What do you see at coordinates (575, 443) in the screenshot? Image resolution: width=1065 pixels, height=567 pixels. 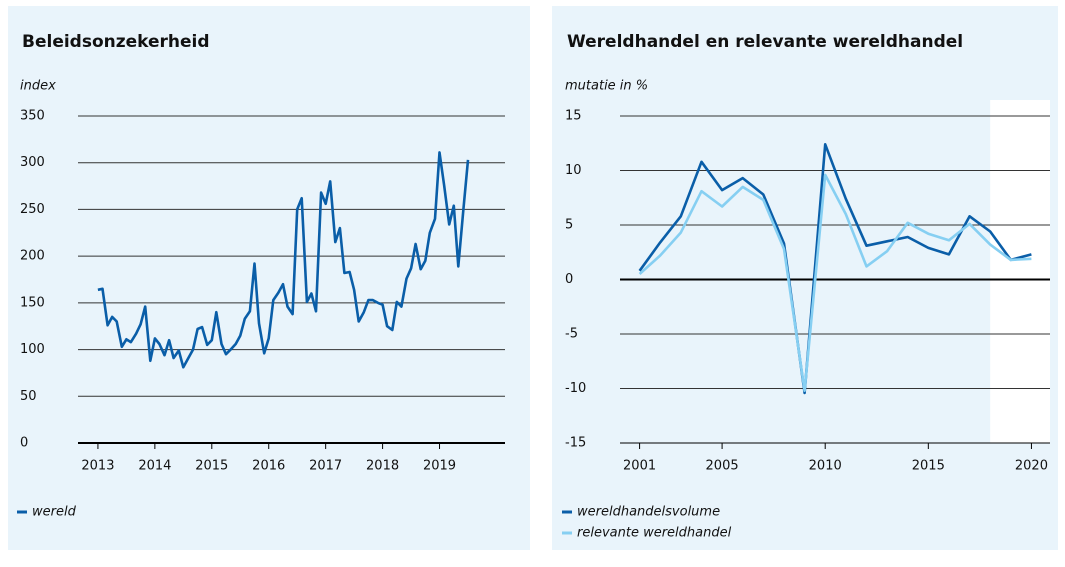 I see `y-tick-label: -15` at bounding box center [575, 443].